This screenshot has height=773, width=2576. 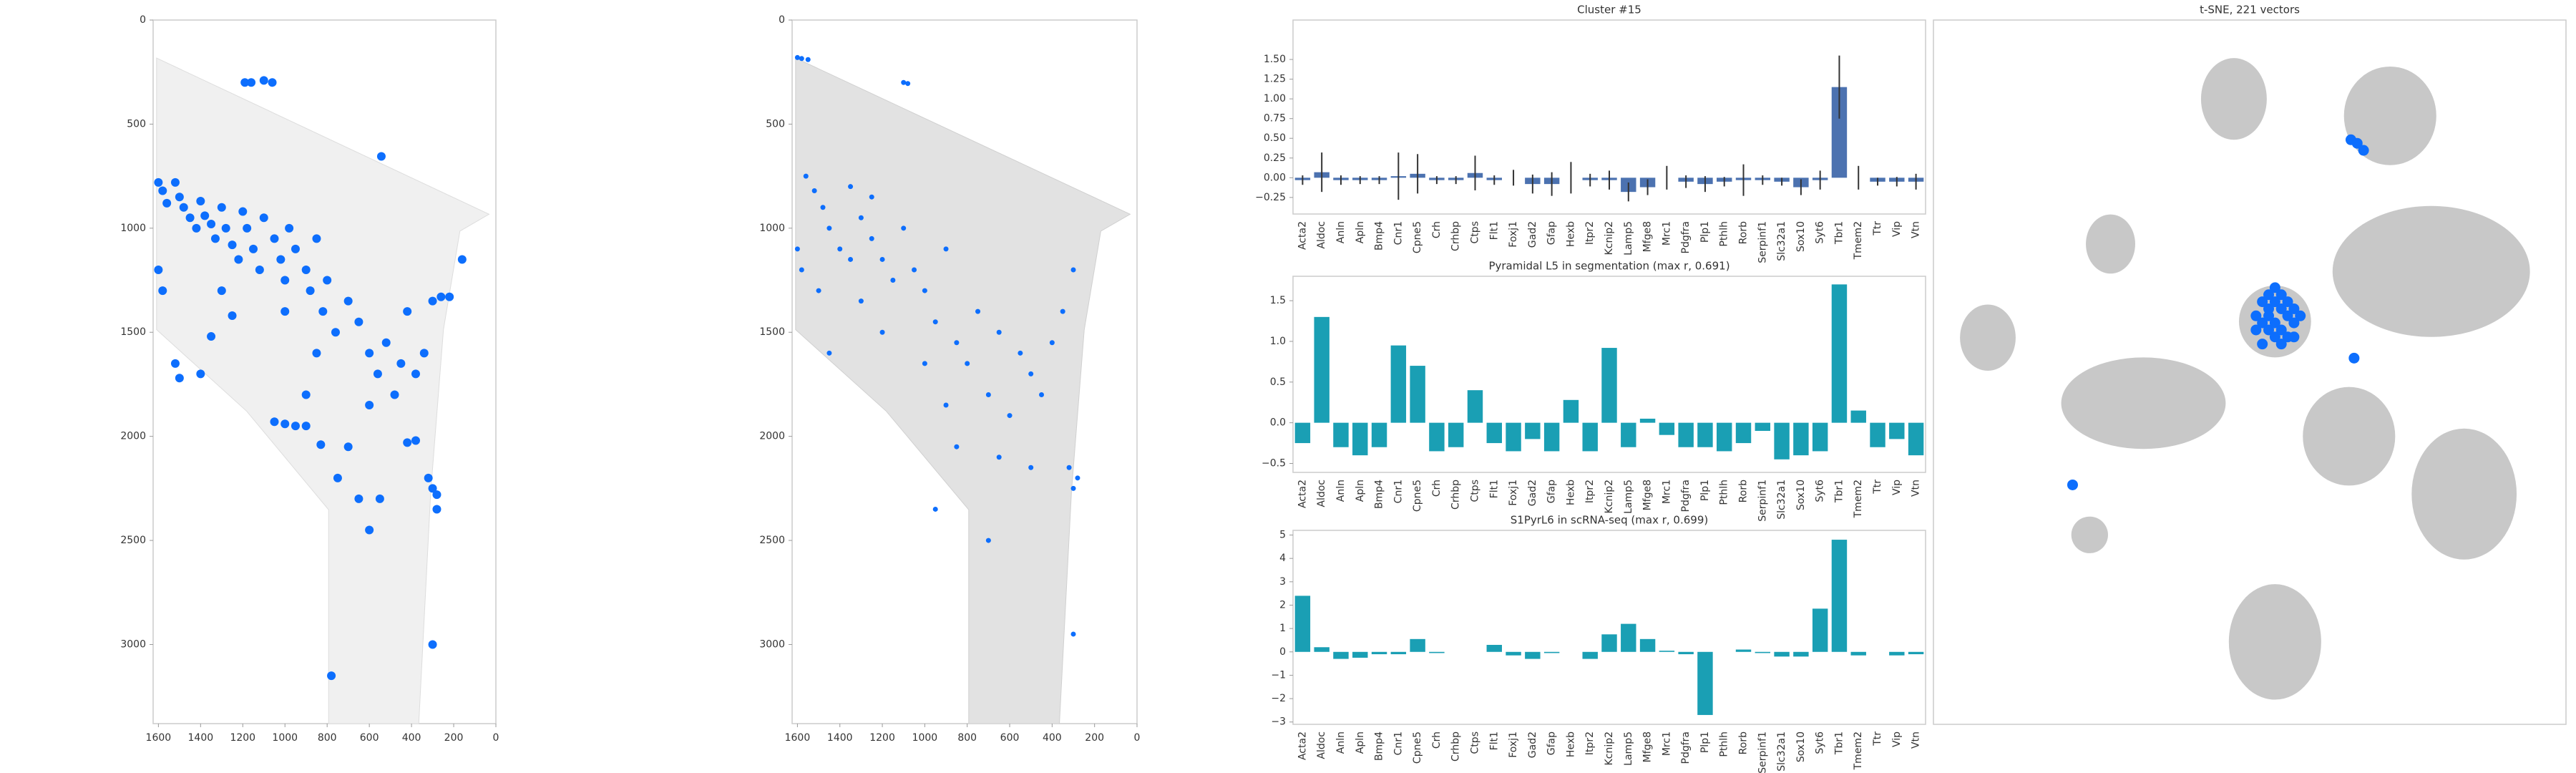 I want to click on x-tick-label: Tmem2, so click(x=1858, y=750).